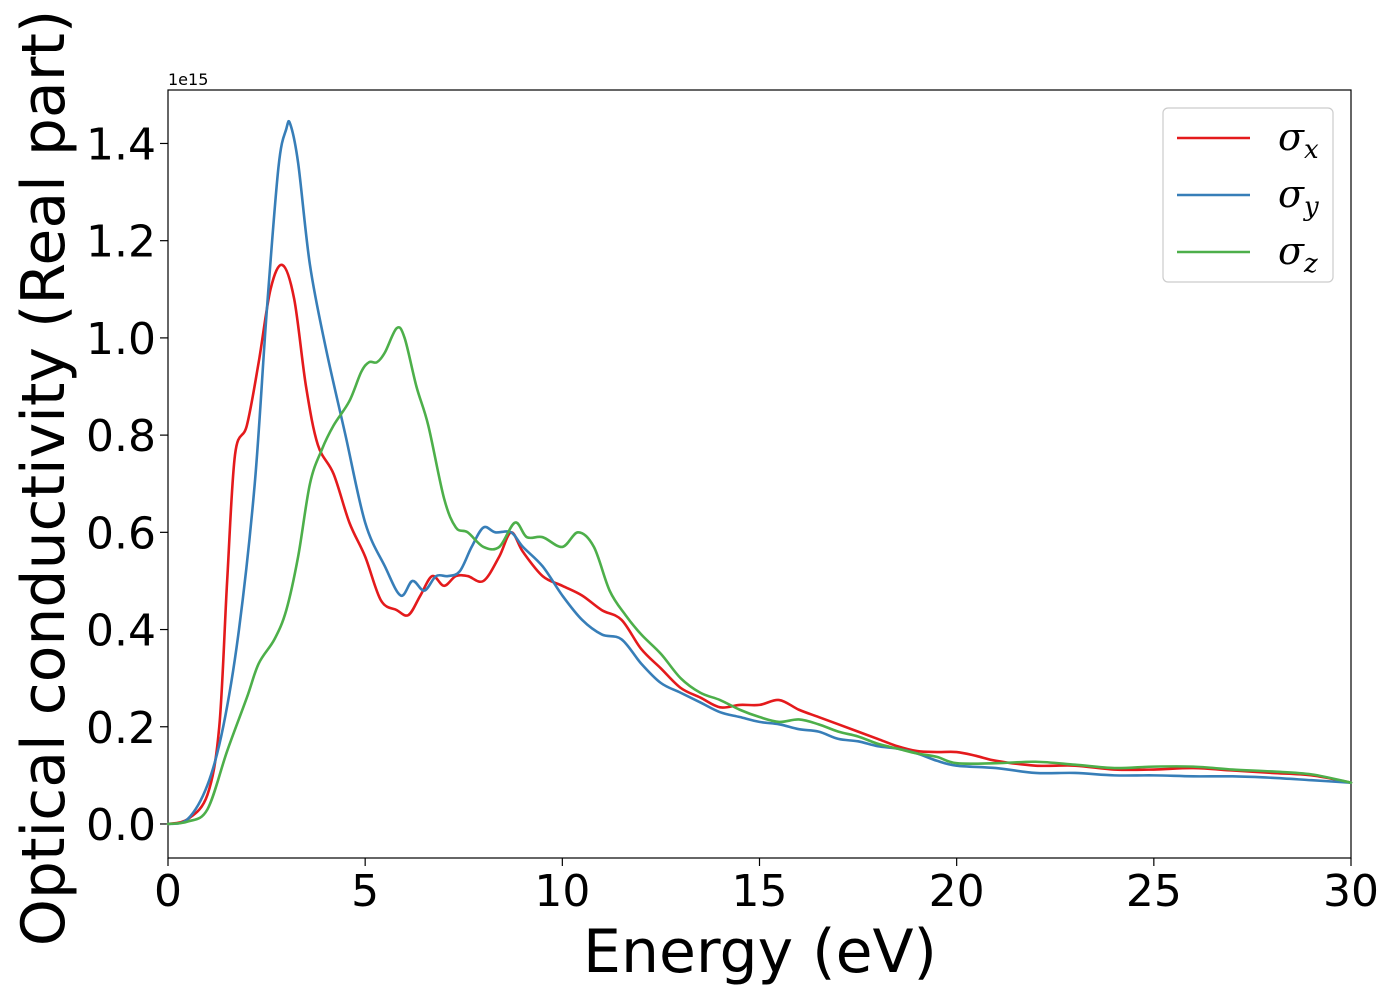 The image size is (1400, 1000). What do you see at coordinates (121, 144) in the screenshot?
I see `y-tick-label: 1.4` at bounding box center [121, 144].